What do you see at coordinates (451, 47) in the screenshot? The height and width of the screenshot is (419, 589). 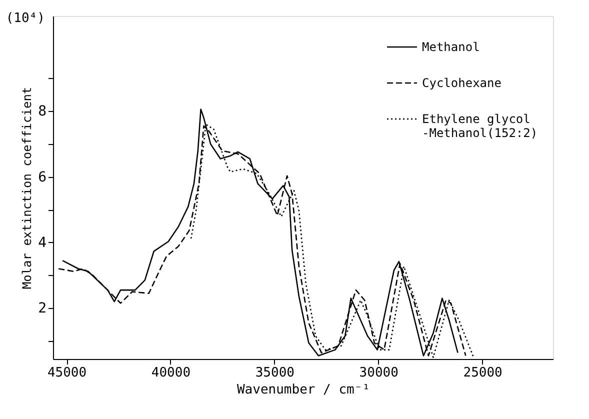 I see `legend-label: Methanol` at bounding box center [451, 47].